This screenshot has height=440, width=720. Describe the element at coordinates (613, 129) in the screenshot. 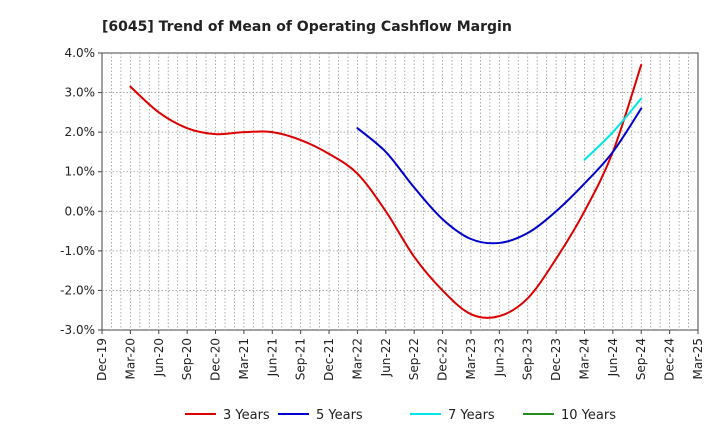

I see `series-line-7-years` at that location.